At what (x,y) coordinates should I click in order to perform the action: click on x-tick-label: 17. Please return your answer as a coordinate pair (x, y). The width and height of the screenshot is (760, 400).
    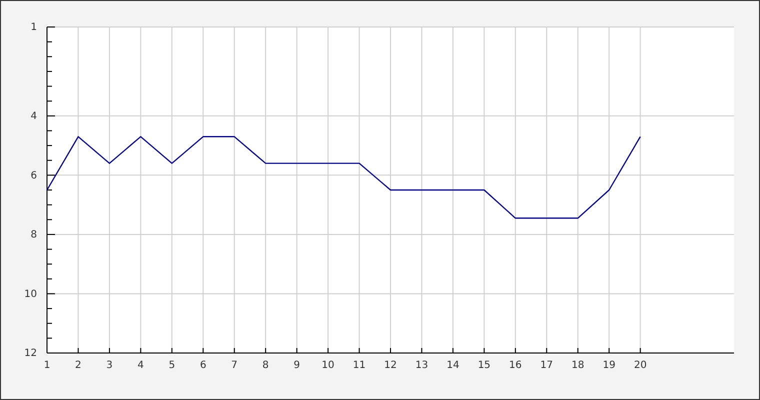
    Looking at the image, I should click on (547, 366).